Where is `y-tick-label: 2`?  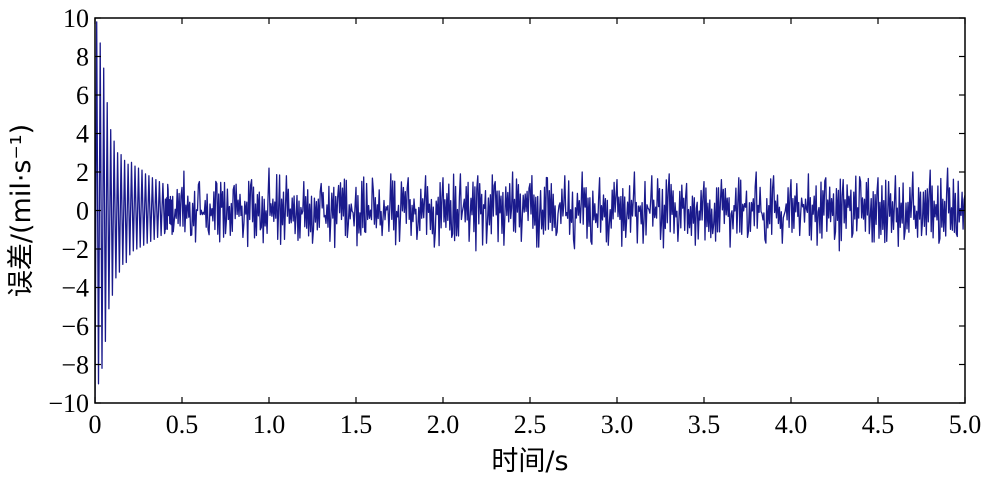
y-tick-label: 2 is located at coordinates (82, 172).